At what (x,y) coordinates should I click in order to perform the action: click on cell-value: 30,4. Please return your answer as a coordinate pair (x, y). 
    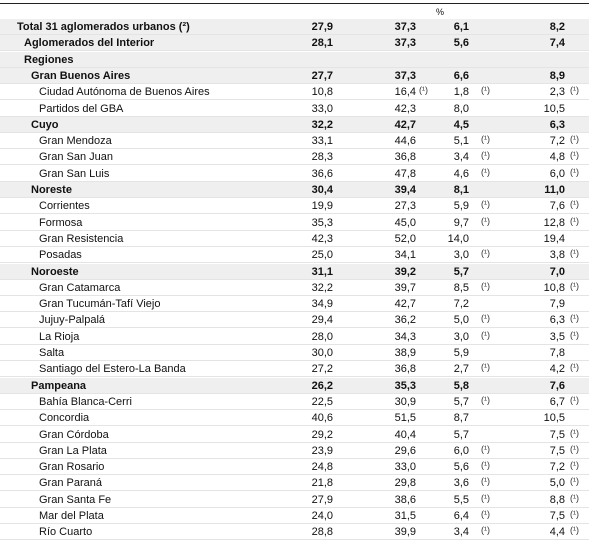
    Looking at the image, I should click on (322, 190).